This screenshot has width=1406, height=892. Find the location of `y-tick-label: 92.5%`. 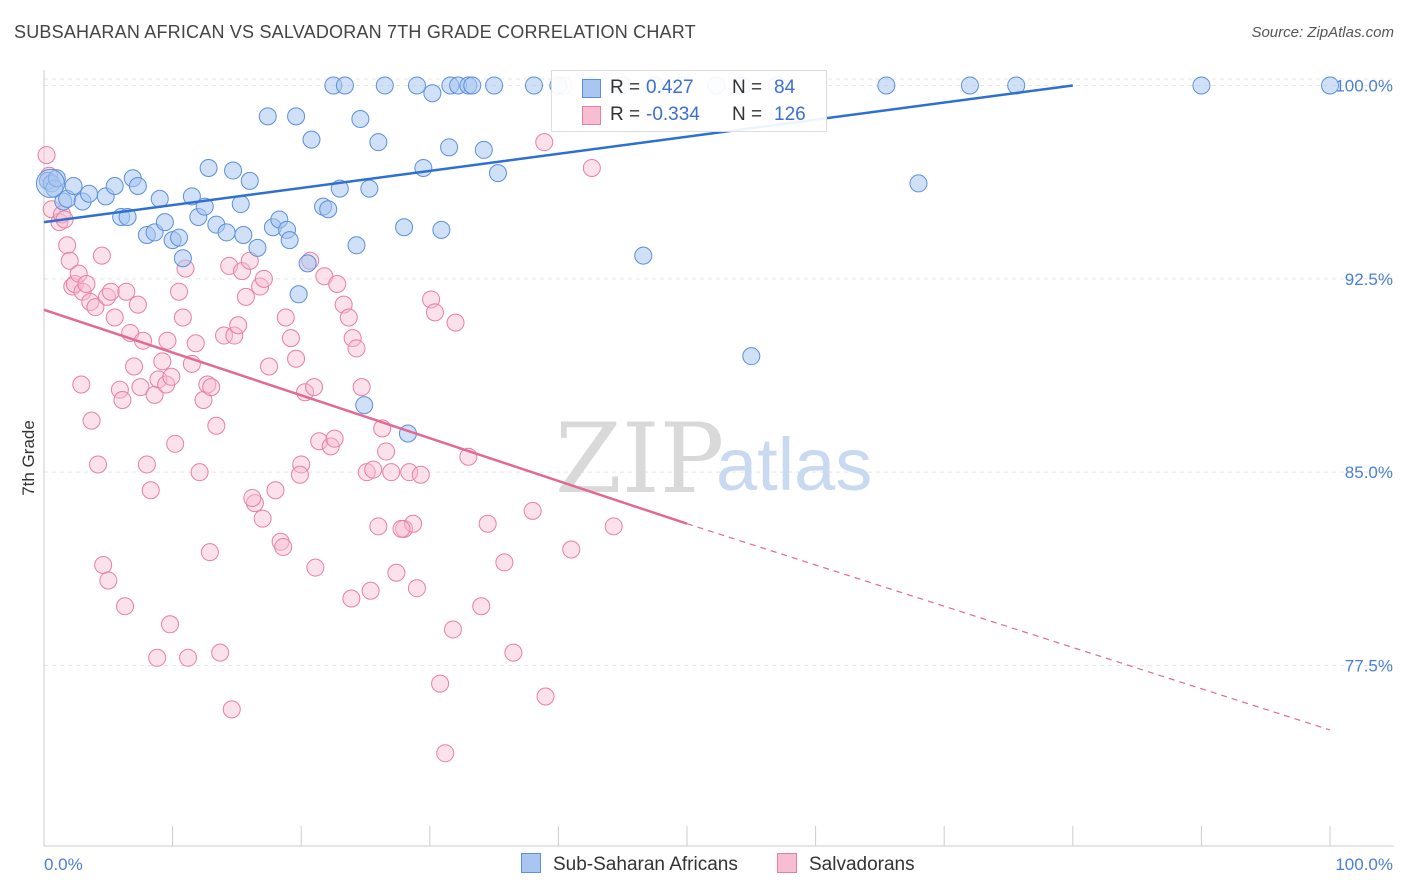

y-tick-label: 92.5% is located at coordinates (1369, 279).